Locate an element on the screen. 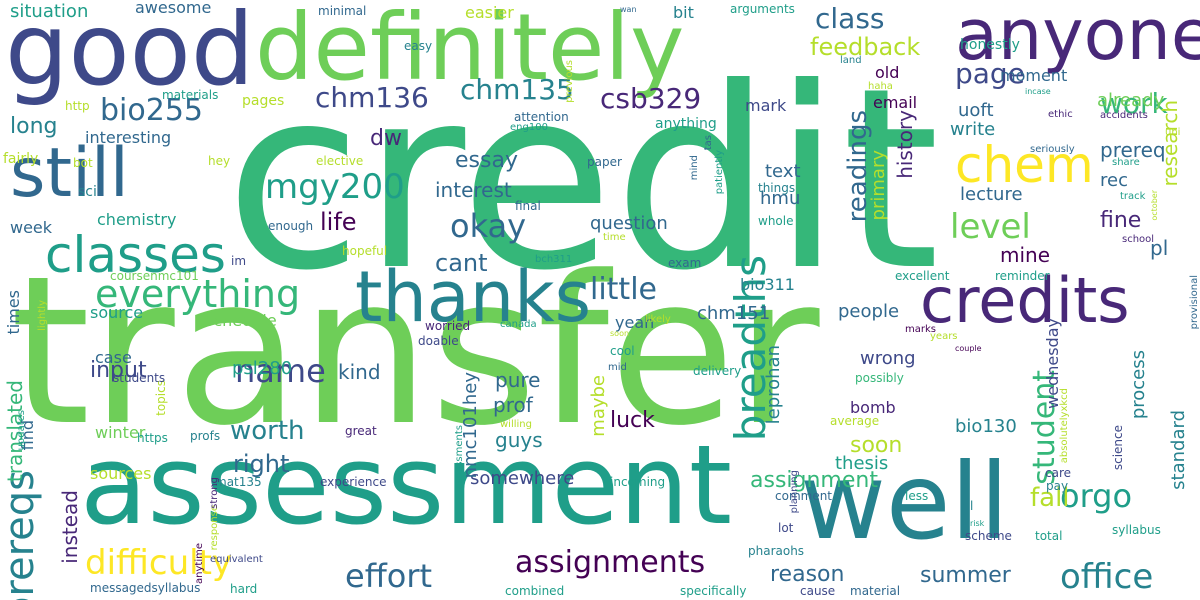  word-scheme: scheme is located at coordinates (988, 536).